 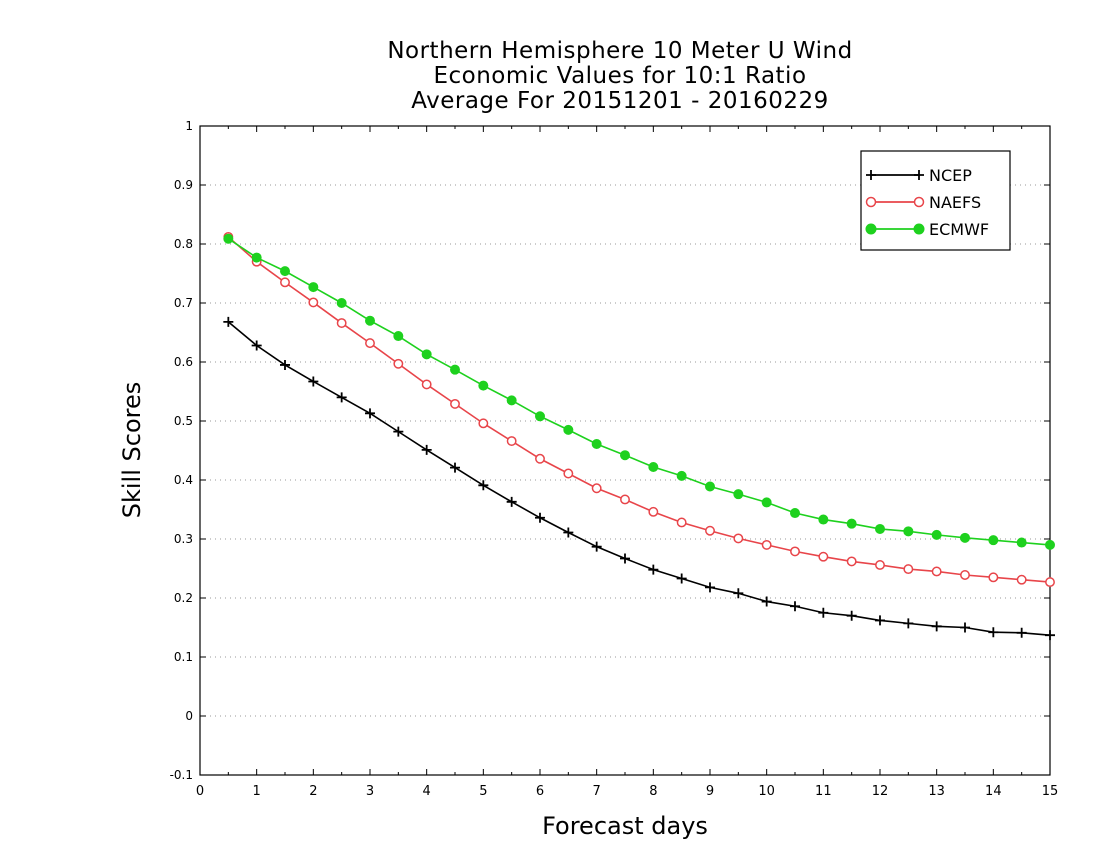 I want to click on x-tick-label: 10, so click(x=766, y=791).